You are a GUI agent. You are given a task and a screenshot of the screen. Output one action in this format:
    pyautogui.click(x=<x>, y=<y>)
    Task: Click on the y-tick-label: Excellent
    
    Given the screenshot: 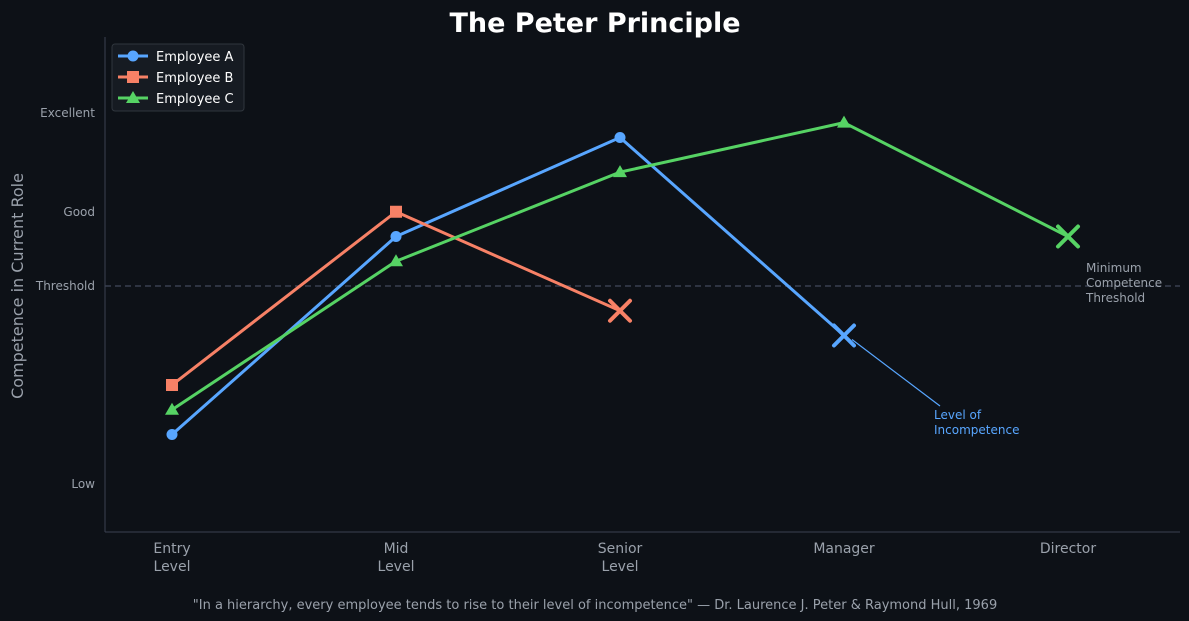 What is the action you would take?
    pyautogui.click(x=67, y=113)
    